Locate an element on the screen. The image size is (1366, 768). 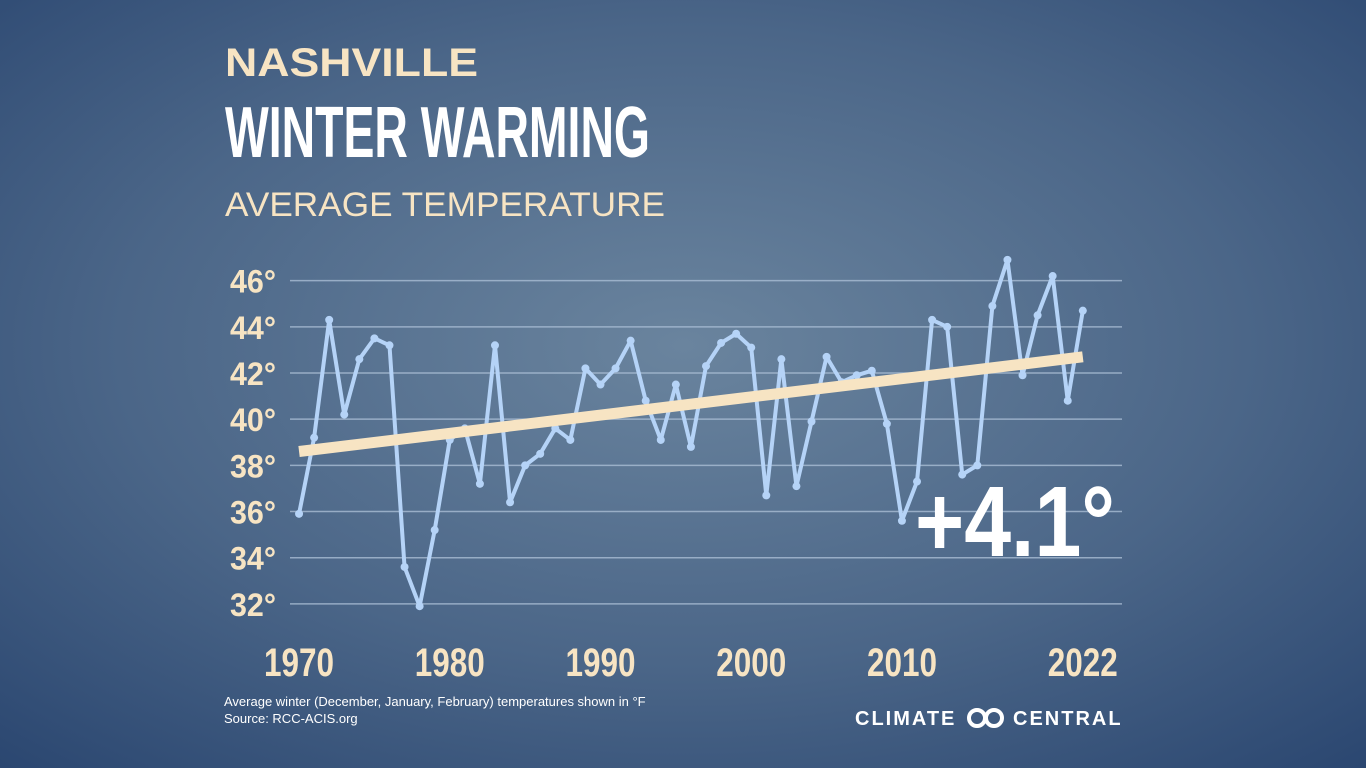
x-tick-label: 1970 is located at coordinates (299, 663).